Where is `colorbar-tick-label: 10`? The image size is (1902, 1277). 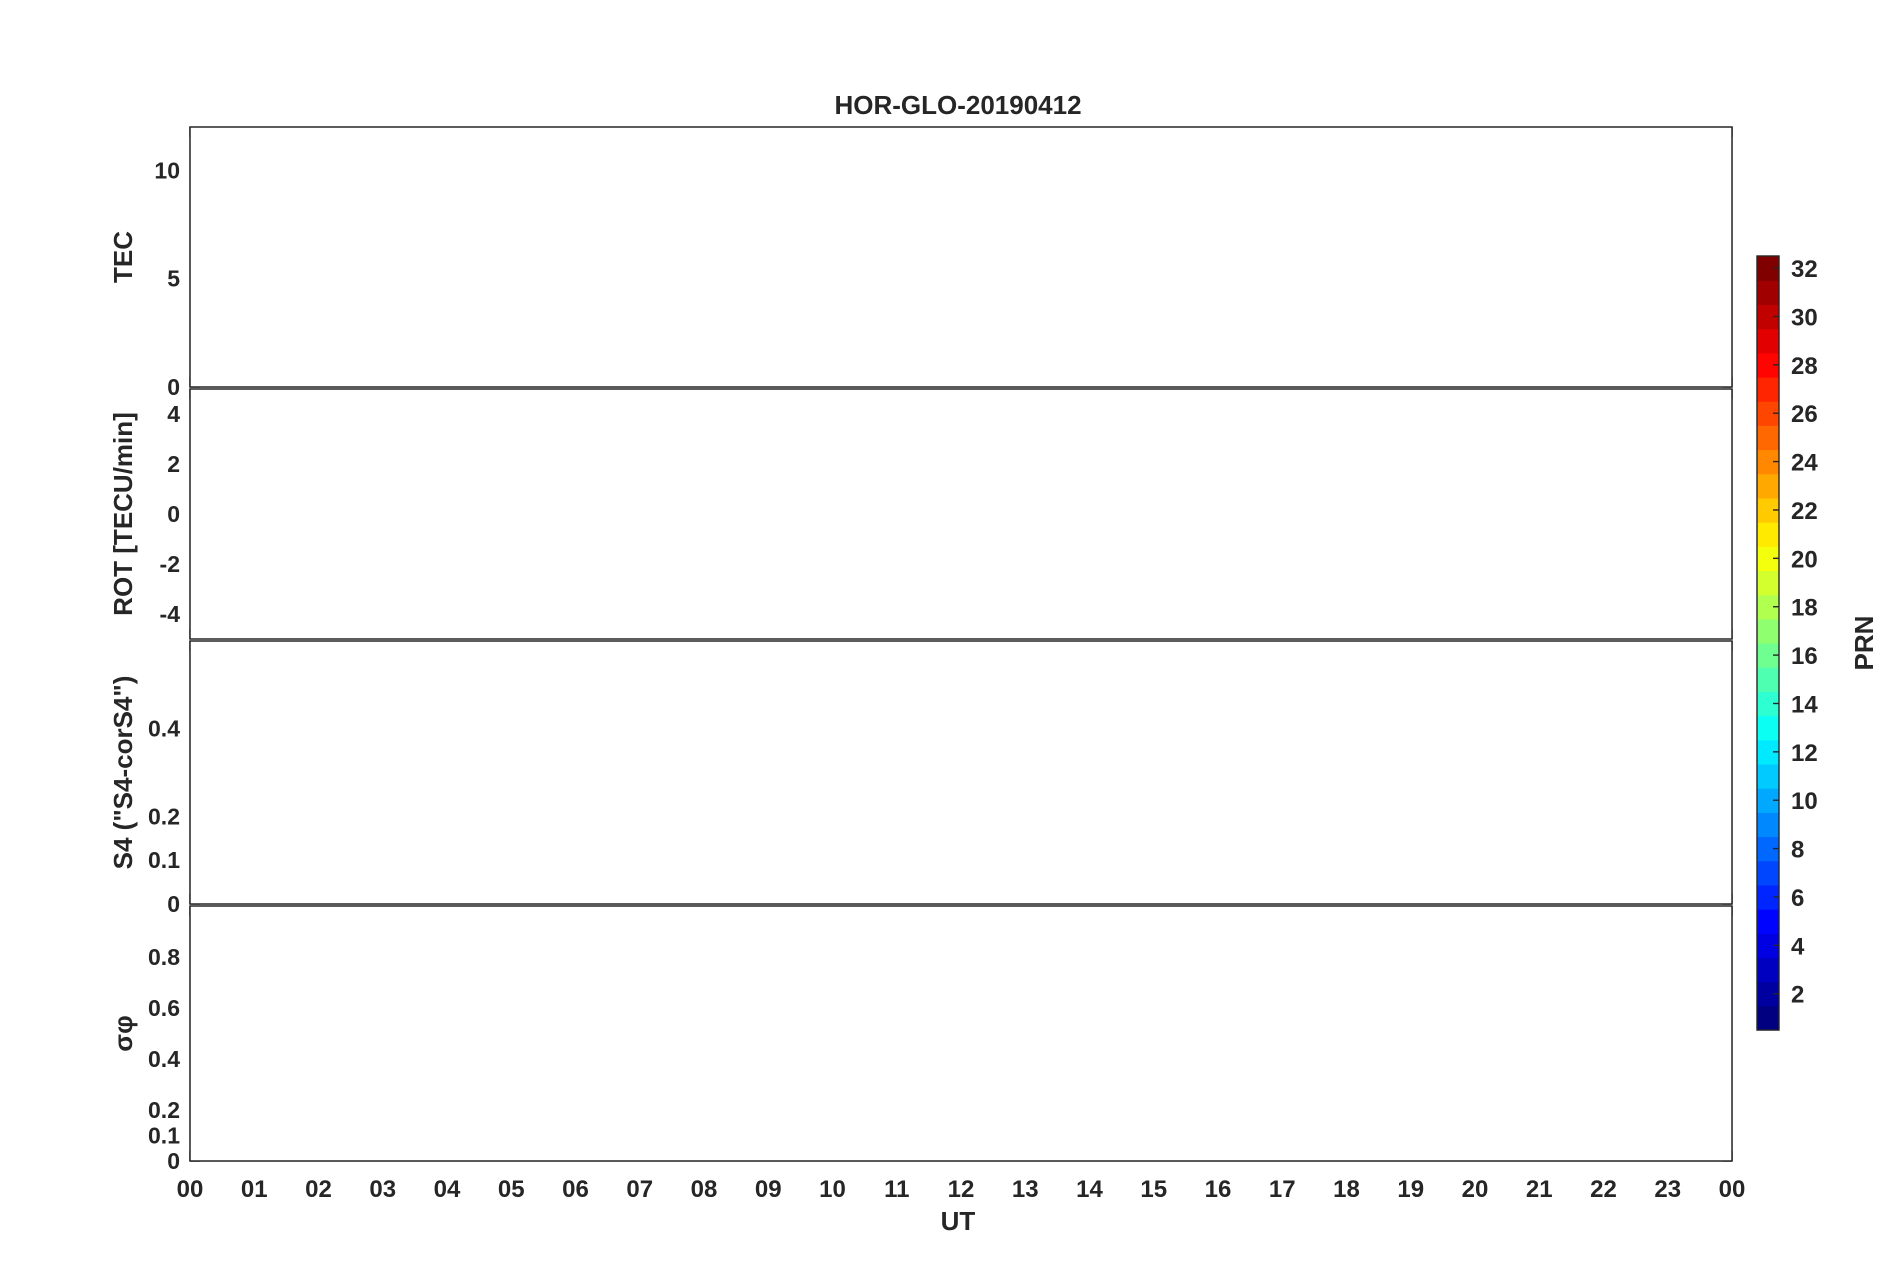 colorbar-tick-label: 10 is located at coordinates (1804, 801).